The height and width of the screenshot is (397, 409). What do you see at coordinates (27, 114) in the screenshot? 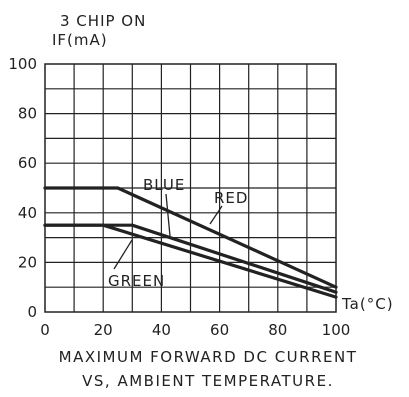
I see `y-tick-label: 80` at bounding box center [27, 114].